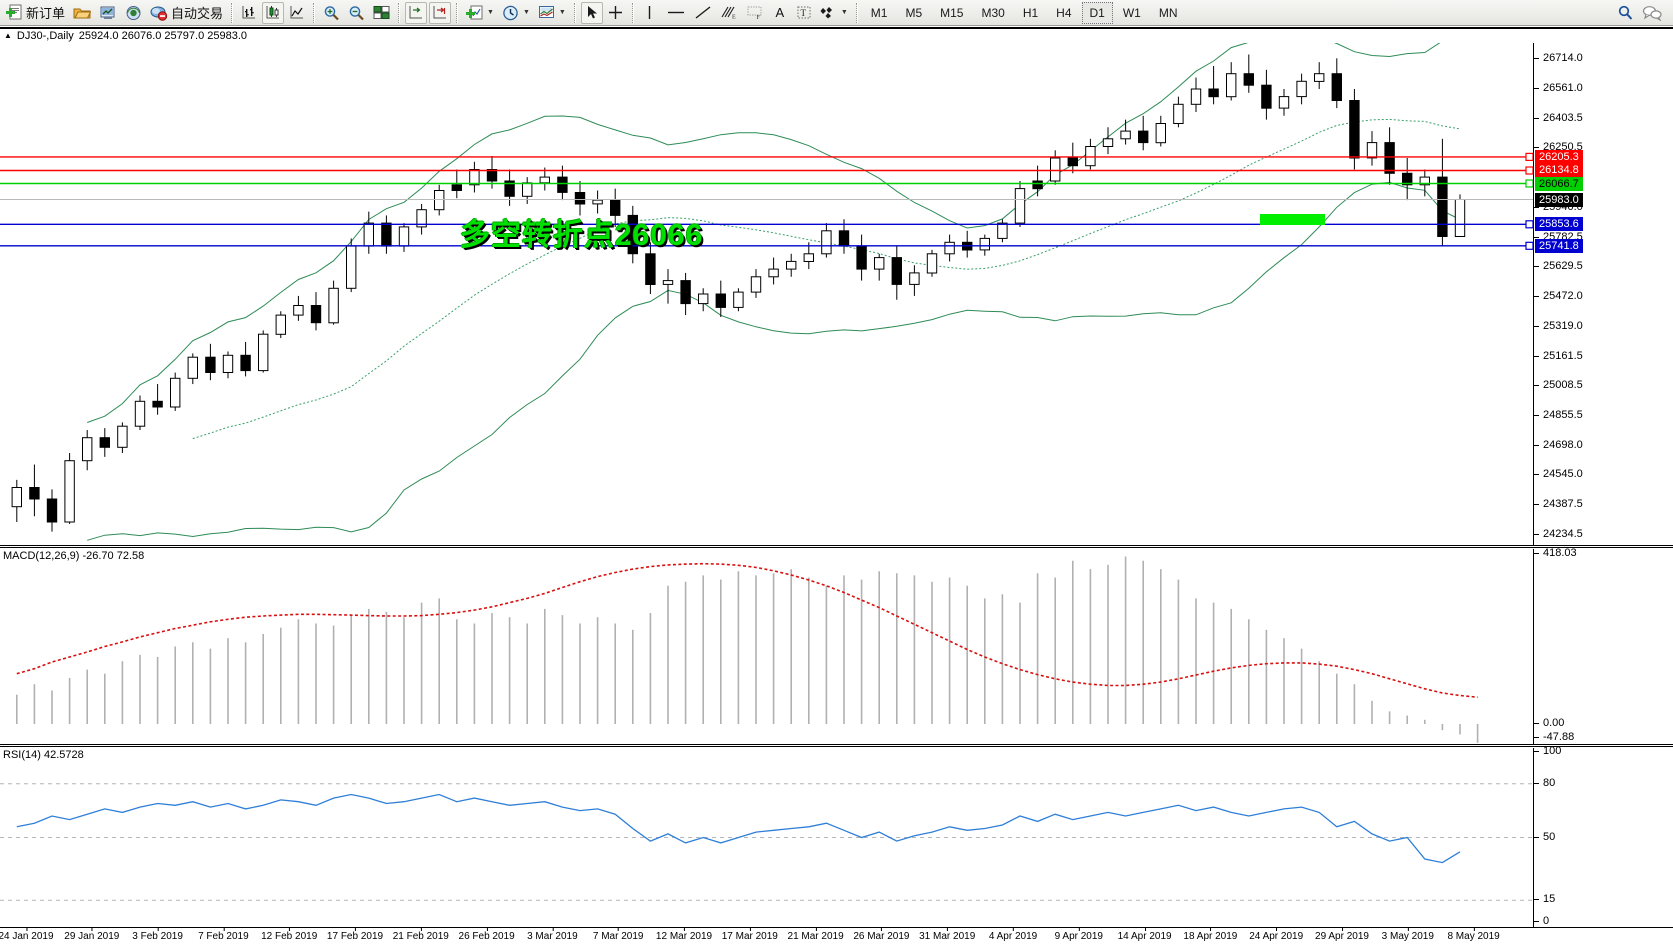  What do you see at coordinates (82, 13) in the screenshot?
I see `folder-button` at bounding box center [82, 13].